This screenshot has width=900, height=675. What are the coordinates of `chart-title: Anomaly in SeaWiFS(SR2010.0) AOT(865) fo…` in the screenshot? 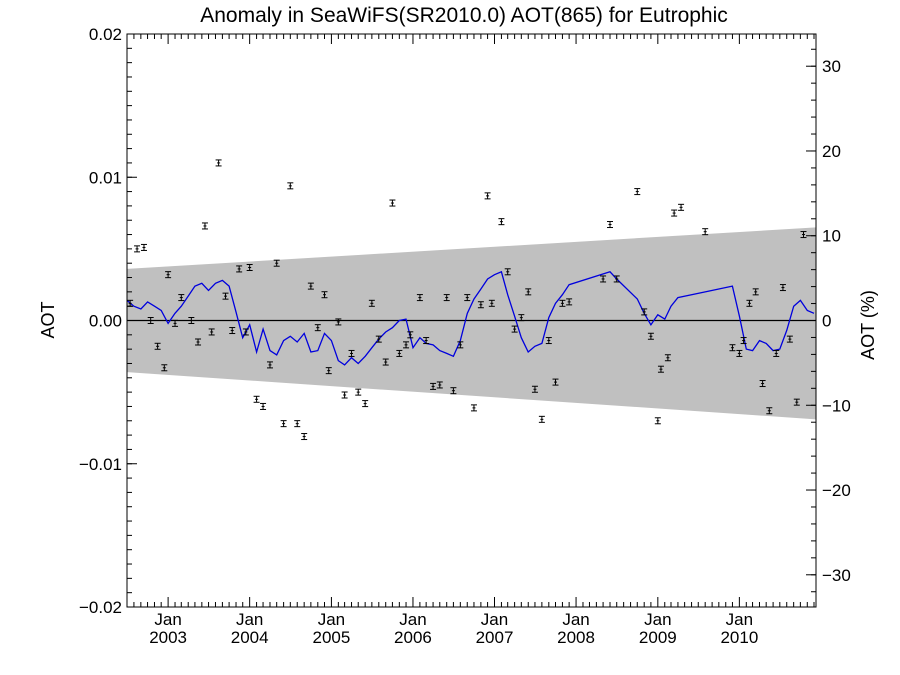 It's located at (464, 15).